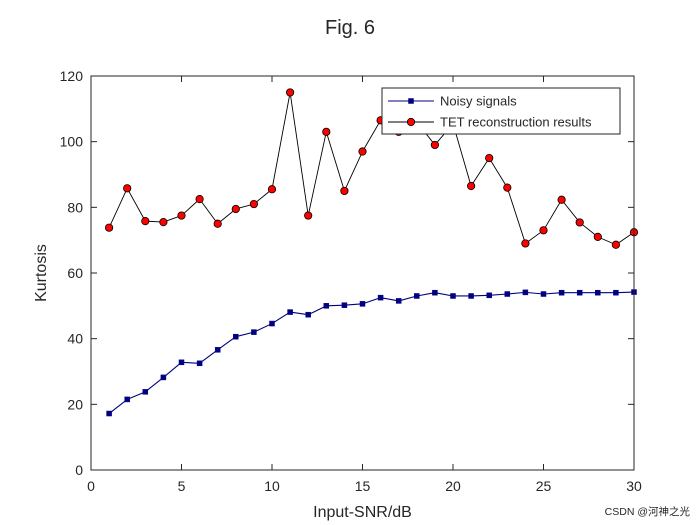 This screenshot has height=525, width=700. Describe the element at coordinates (75, 207) in the screenshot. I see `y-tick-label: 80` at that location.